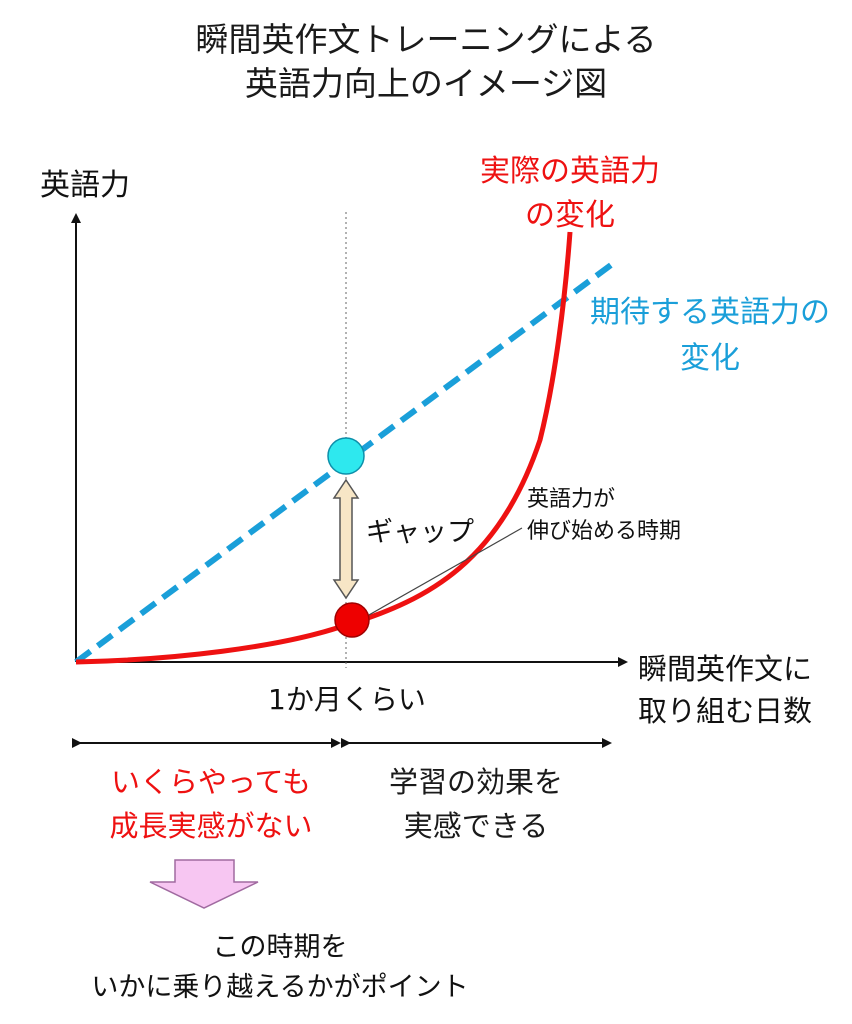  I want to click on x-axis-label: 瞬間英作文に 取り組む日数, so click(725, 690).